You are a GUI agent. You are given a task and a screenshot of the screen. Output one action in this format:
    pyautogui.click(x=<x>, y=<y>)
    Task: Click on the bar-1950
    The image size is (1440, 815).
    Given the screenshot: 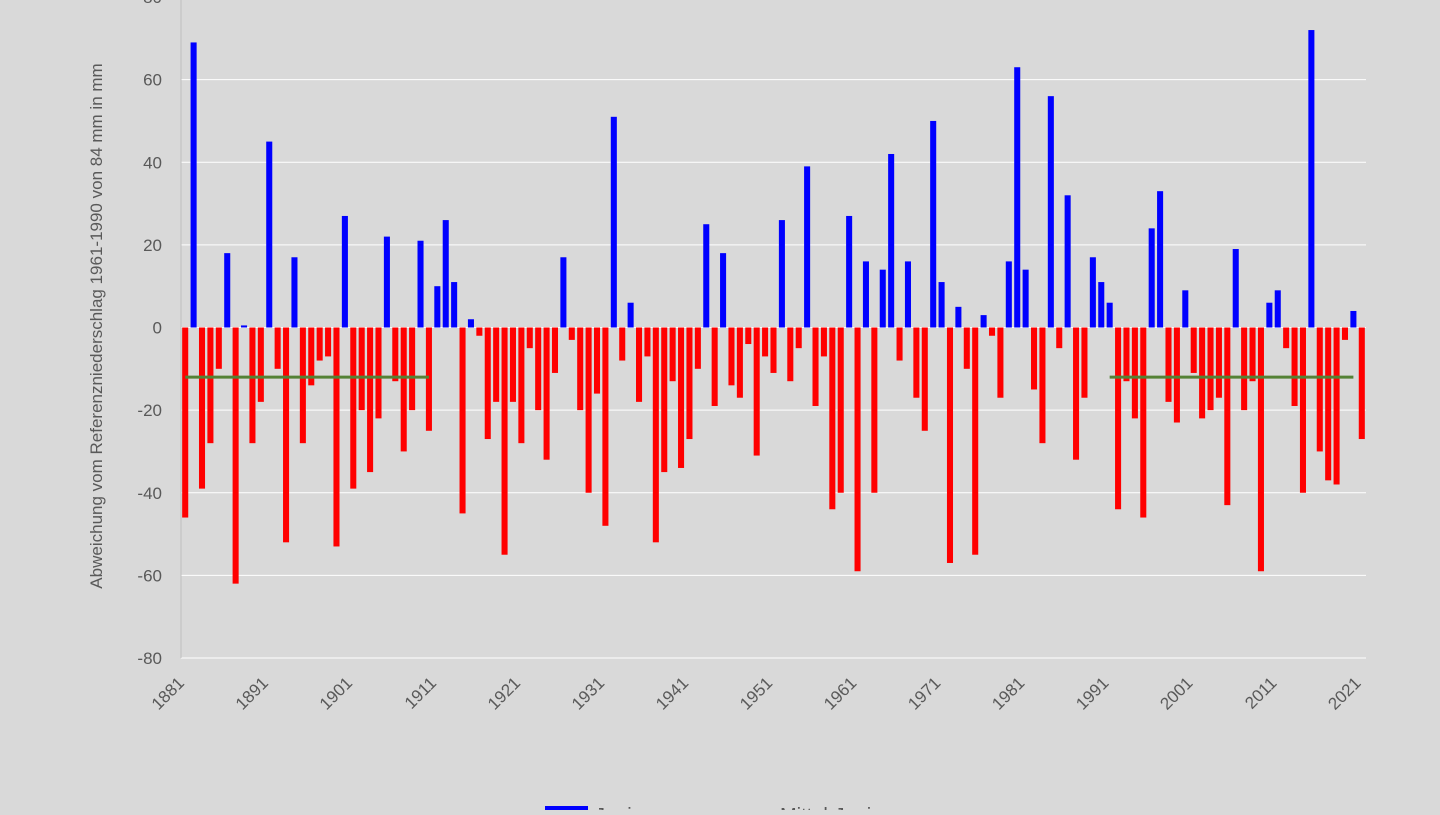 What is the action you would take?
    pyautogui.click(x=765, y=342)
    